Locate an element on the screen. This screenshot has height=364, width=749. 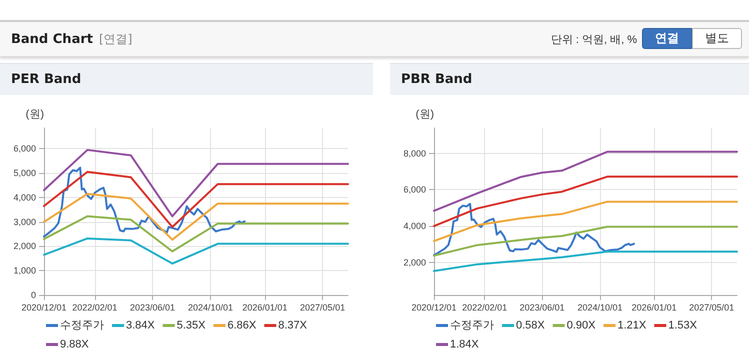
legend-label: 6.86X is located at coordinates (242, 326).